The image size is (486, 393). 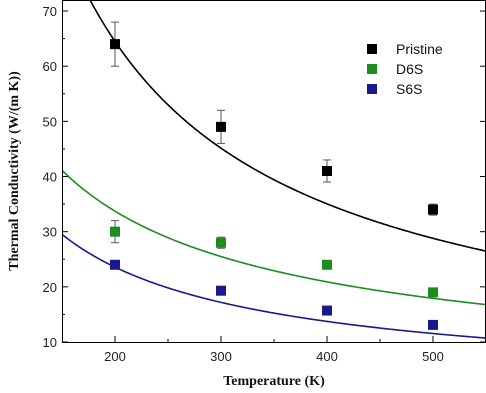 What do you see at coordinates (50, 177) in the screenshot?
I see `y-tick-label: 40` at bounding box center [50, 177].